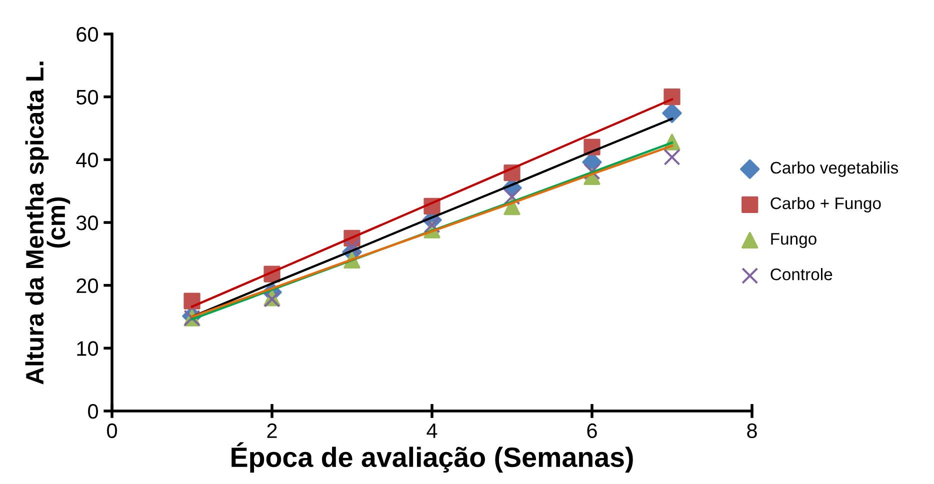  What do you see at coordinates (87, 286) in the screenshot?
I see `y-tick-label: 20` at bounding box center [87, 286].